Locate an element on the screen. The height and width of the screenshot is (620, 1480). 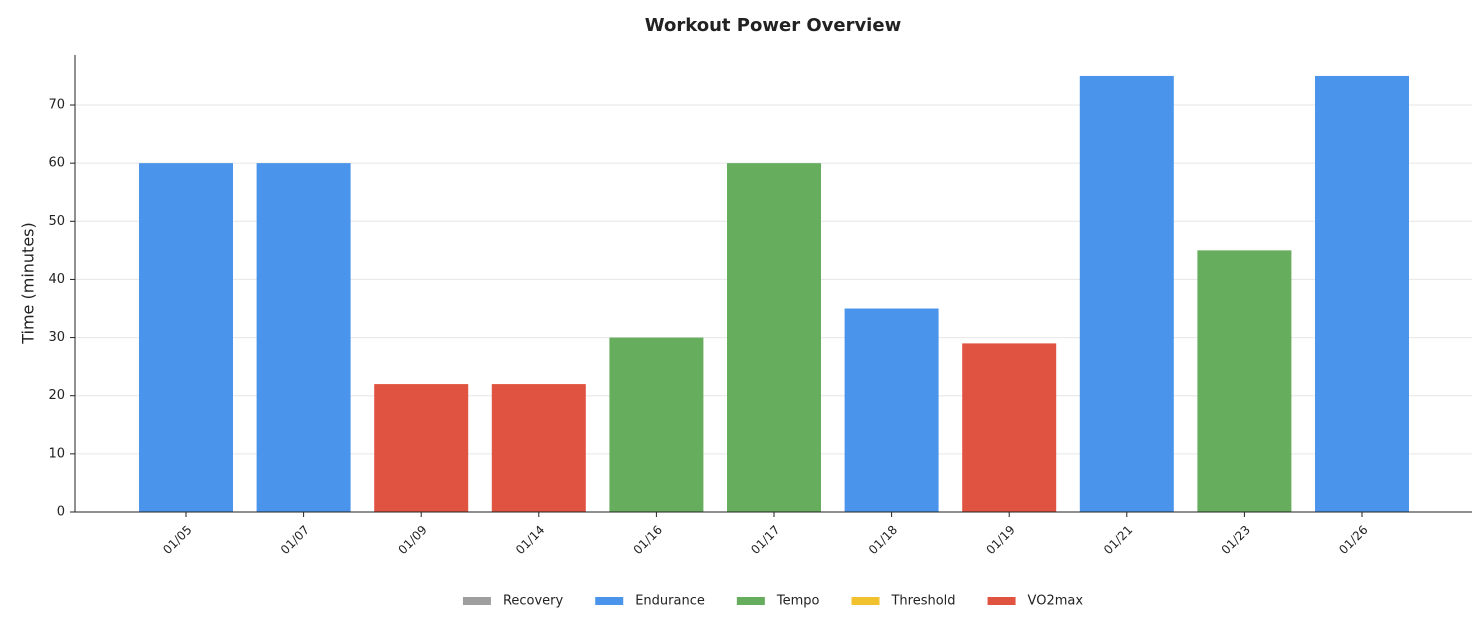
y-tick-label: 30 is located at coordinates (56, 337).